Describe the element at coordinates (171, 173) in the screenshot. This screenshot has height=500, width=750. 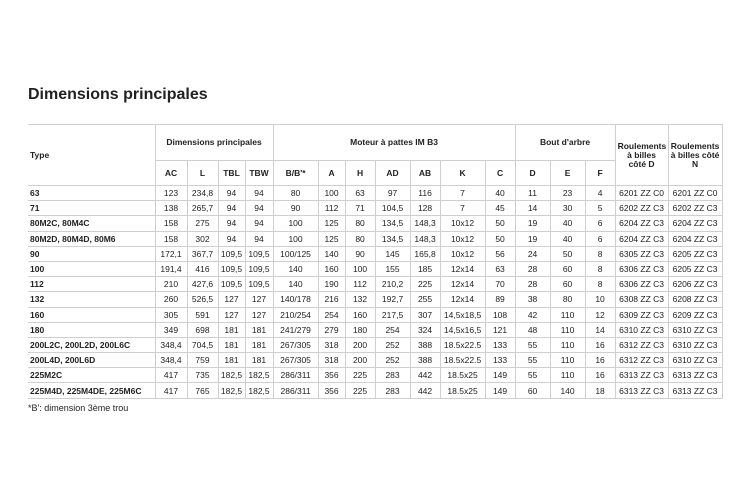
I see `column-header: AC` at that location.